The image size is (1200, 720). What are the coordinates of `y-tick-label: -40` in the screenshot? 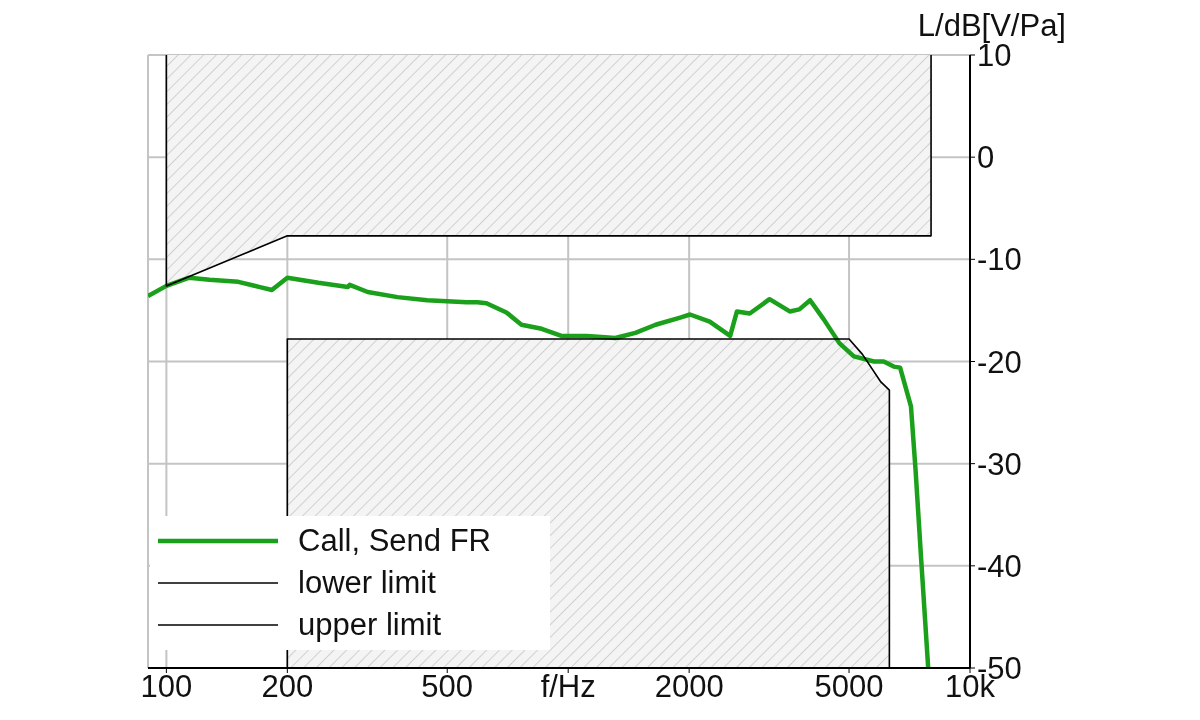 It's located at (999, 566).